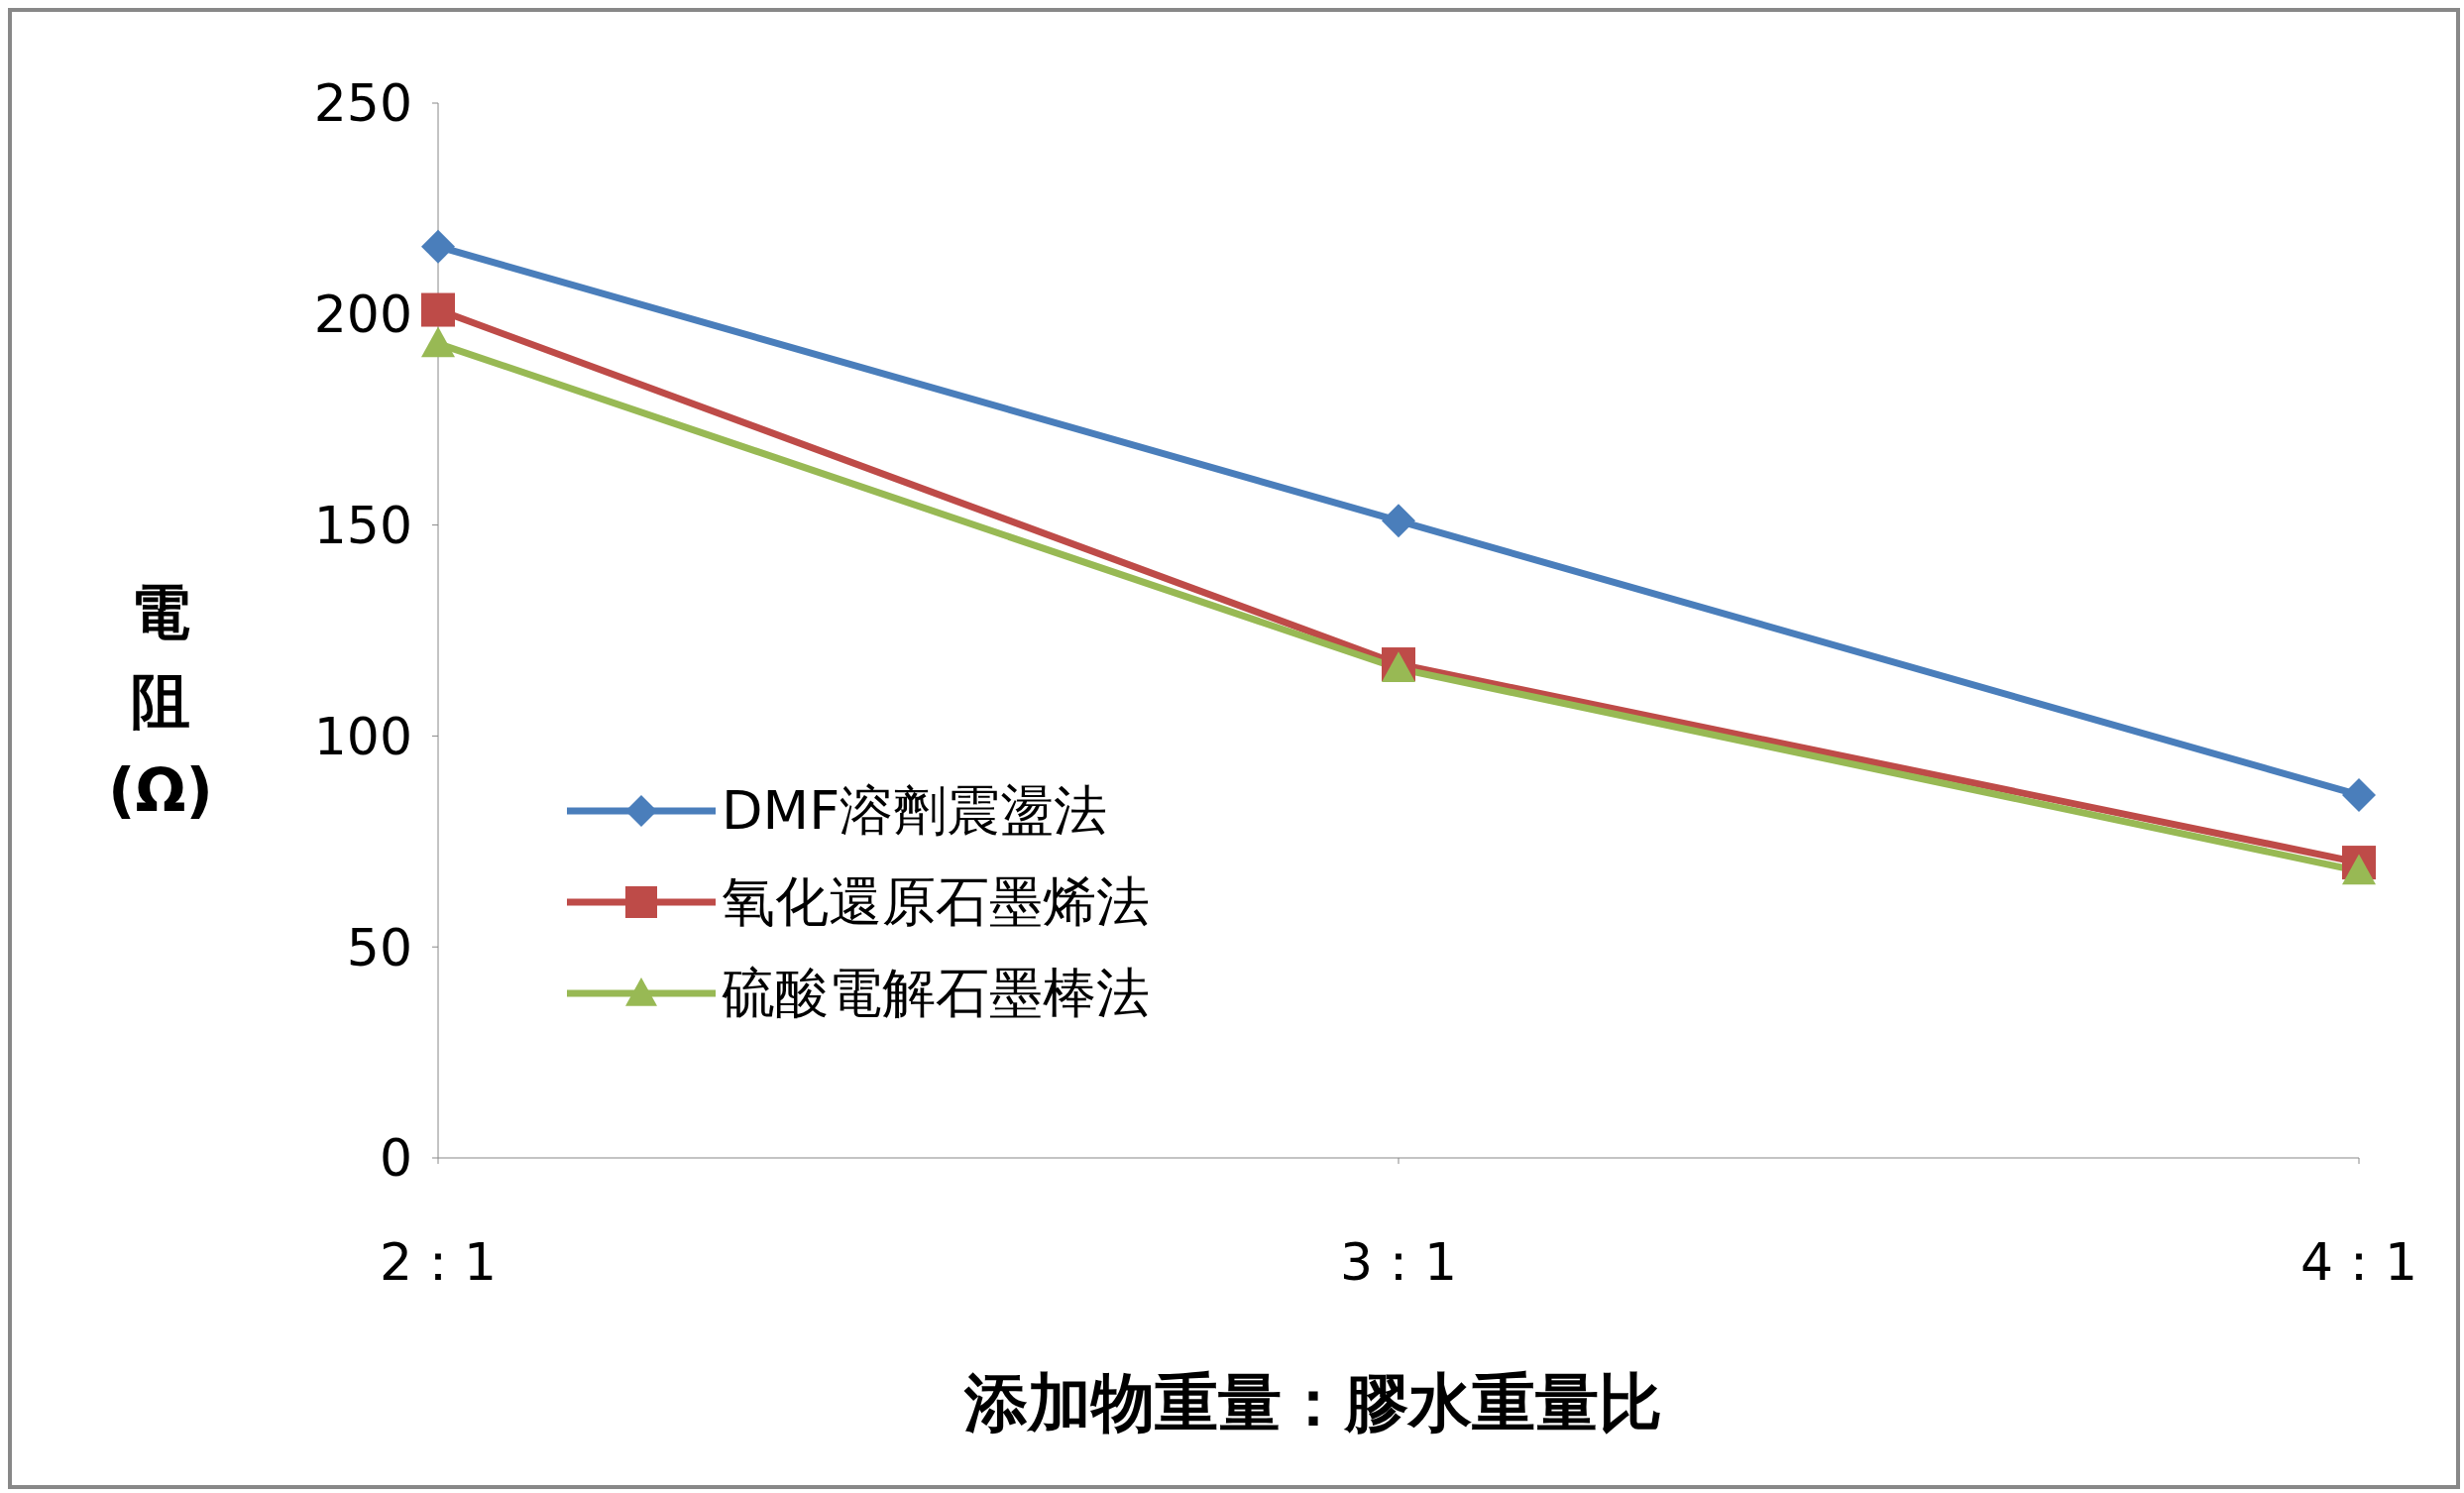 The height and width of the screenshot is (1493, 2464). Describe the element at coordinates (362, 103) in the screenshot. I see `y-tick-label: 250` at that location.